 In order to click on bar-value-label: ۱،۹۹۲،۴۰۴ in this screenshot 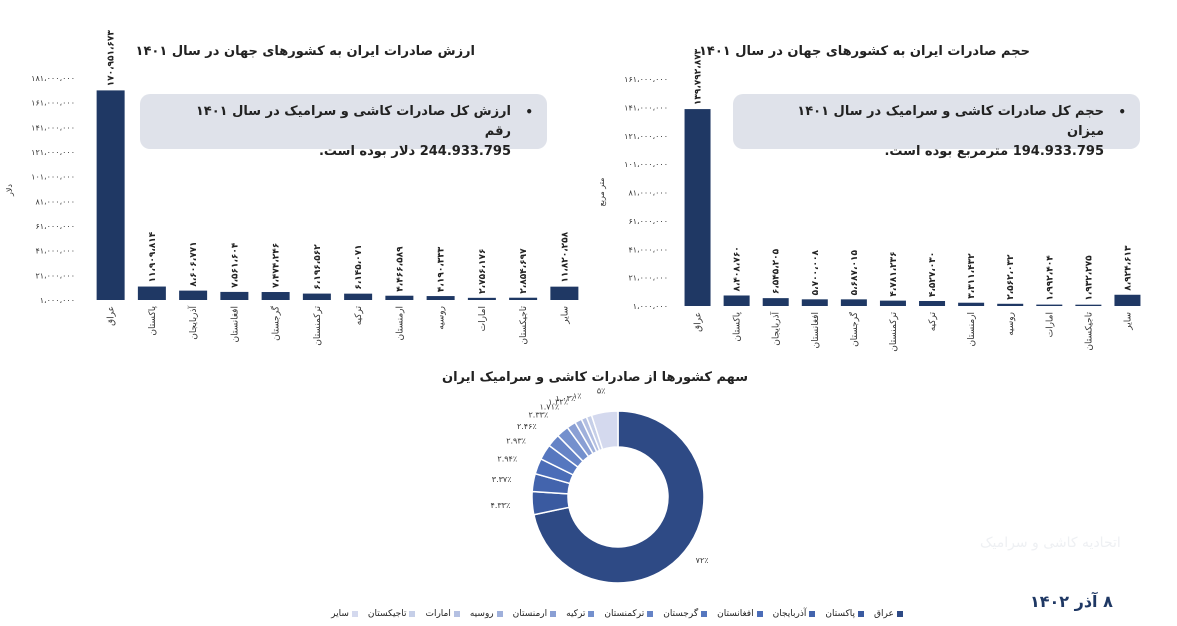, I will do `click(1050, 278)`.